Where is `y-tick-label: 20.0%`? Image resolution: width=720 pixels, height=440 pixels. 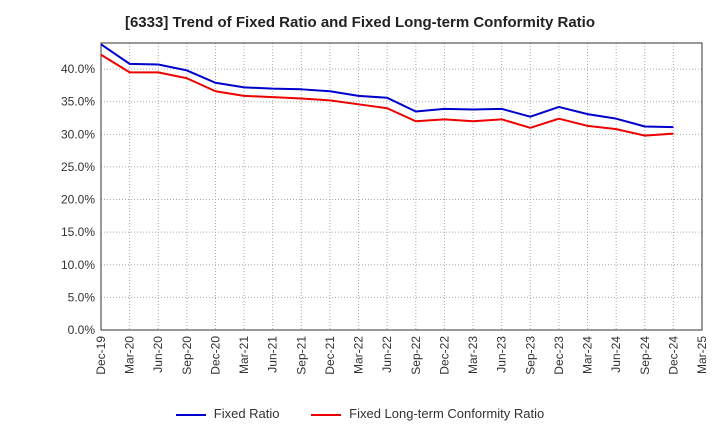
y-tick-label: 20.0% is located at coordinates (78, 200).